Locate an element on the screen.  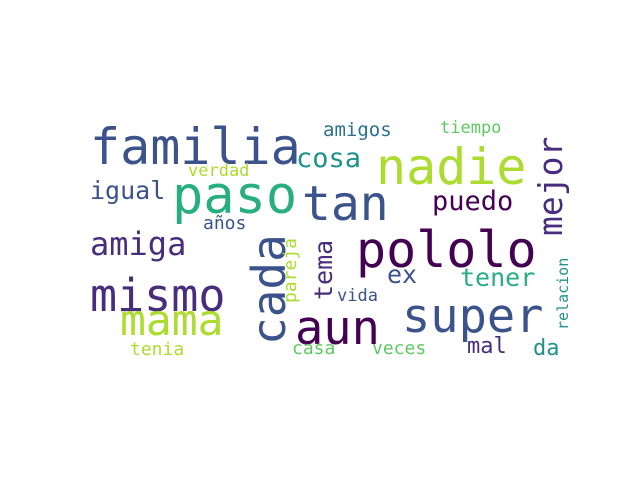
word-cosa: cosa is located at coordinates (329, 158).